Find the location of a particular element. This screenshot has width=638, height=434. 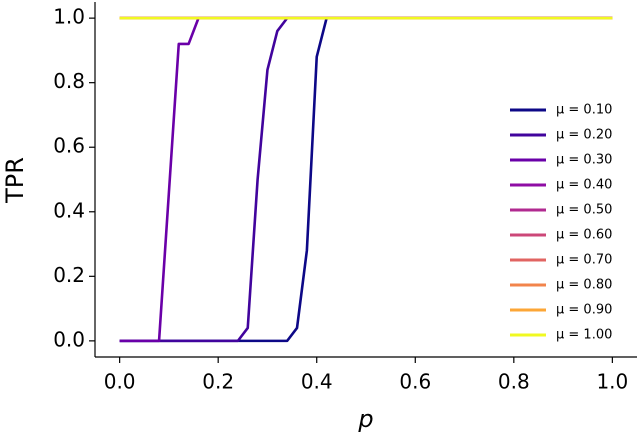

x-tick-label: 0.4 is located at coordinates (317, 382).